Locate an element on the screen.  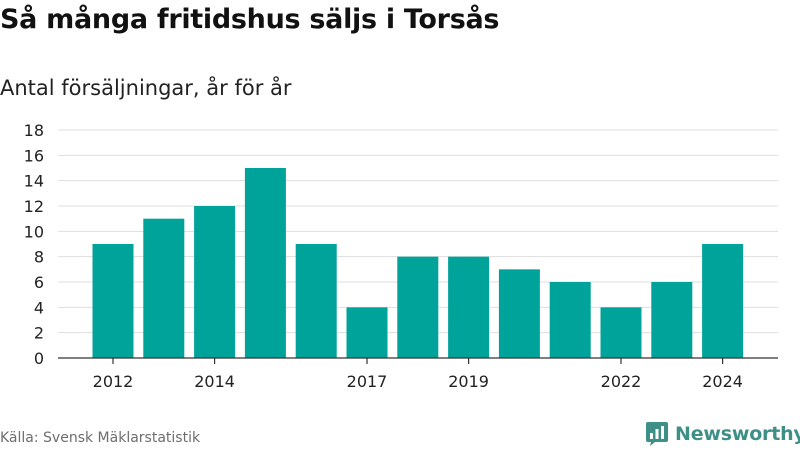
x-tick-label: 2022 is located at coordinates (621, 381).